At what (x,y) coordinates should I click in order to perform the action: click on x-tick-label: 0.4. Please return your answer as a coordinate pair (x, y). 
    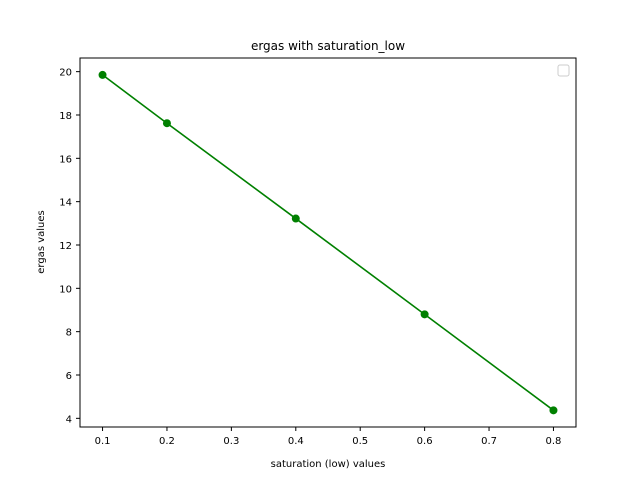
    Looking at the image, I should click on (296, 441).